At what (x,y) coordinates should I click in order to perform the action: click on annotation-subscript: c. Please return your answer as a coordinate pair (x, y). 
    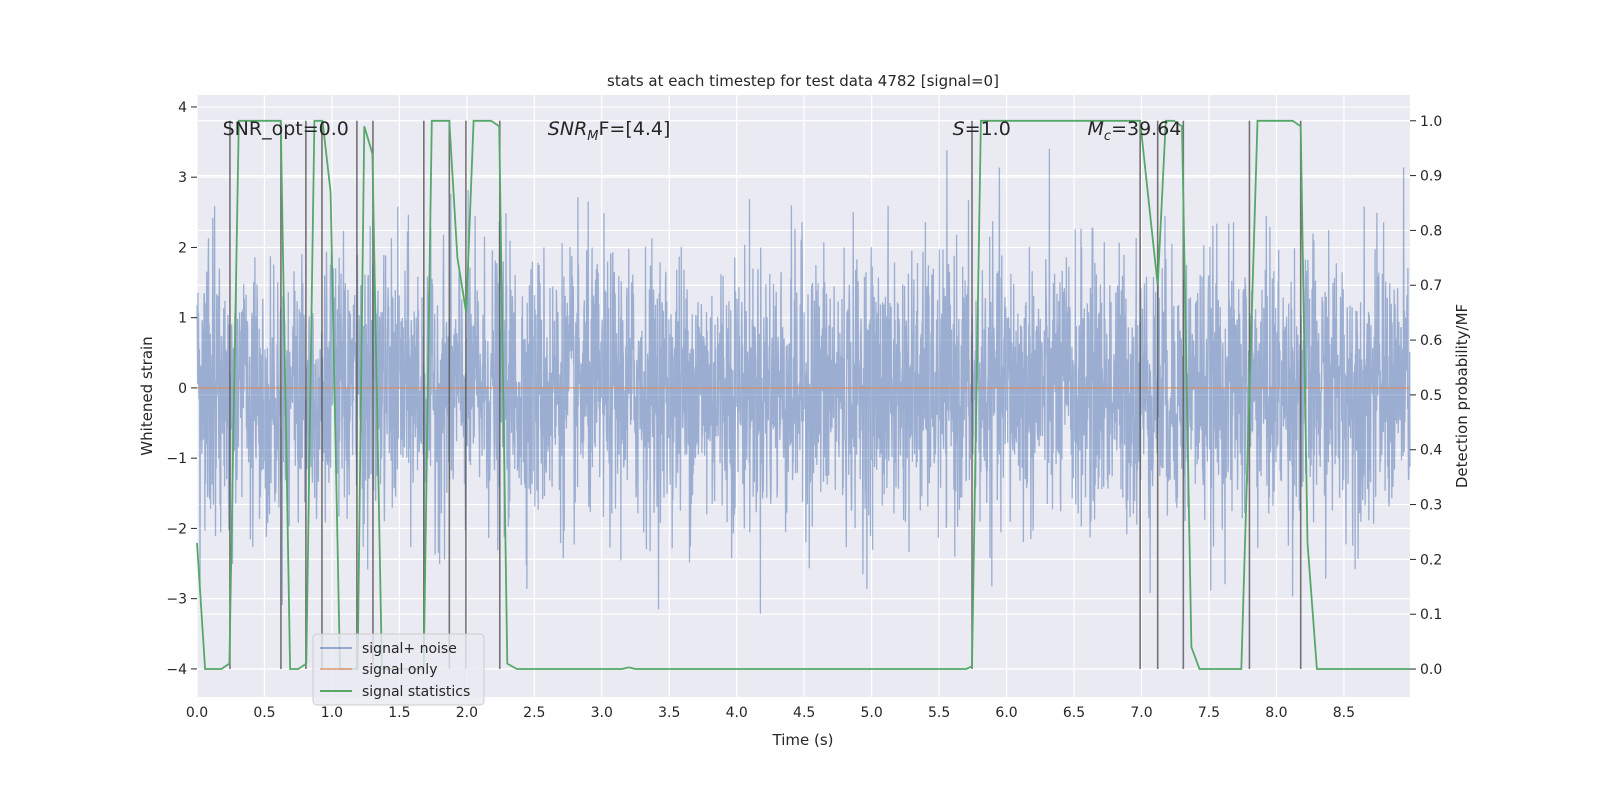
    Looking at the image, I should click on (1107, 136).